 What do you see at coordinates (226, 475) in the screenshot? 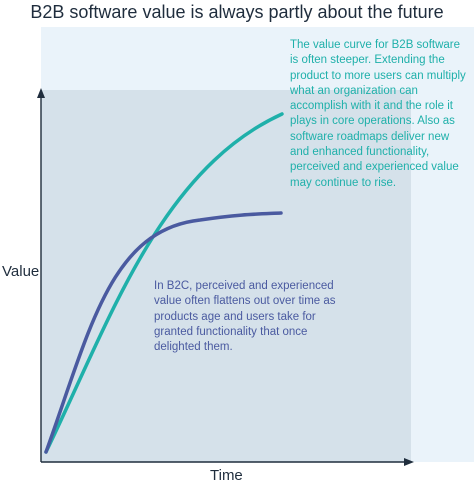
I see `x-axis-label: Time` at bounding box center [226, 475].